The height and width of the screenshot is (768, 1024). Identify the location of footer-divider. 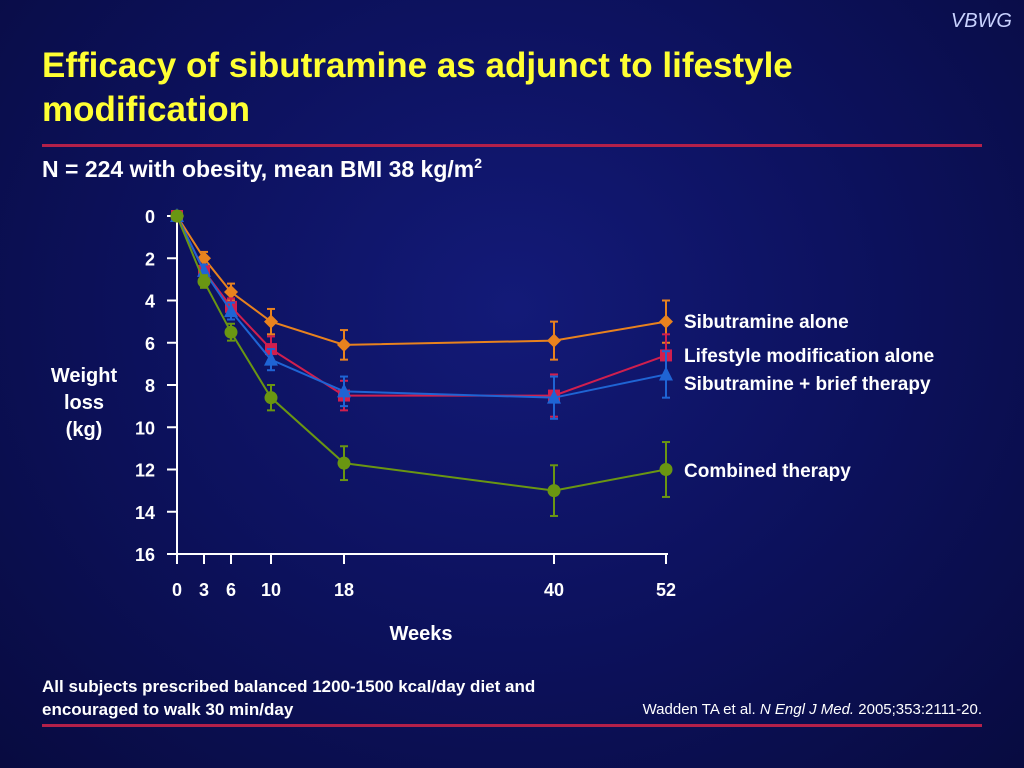
(512, 725).